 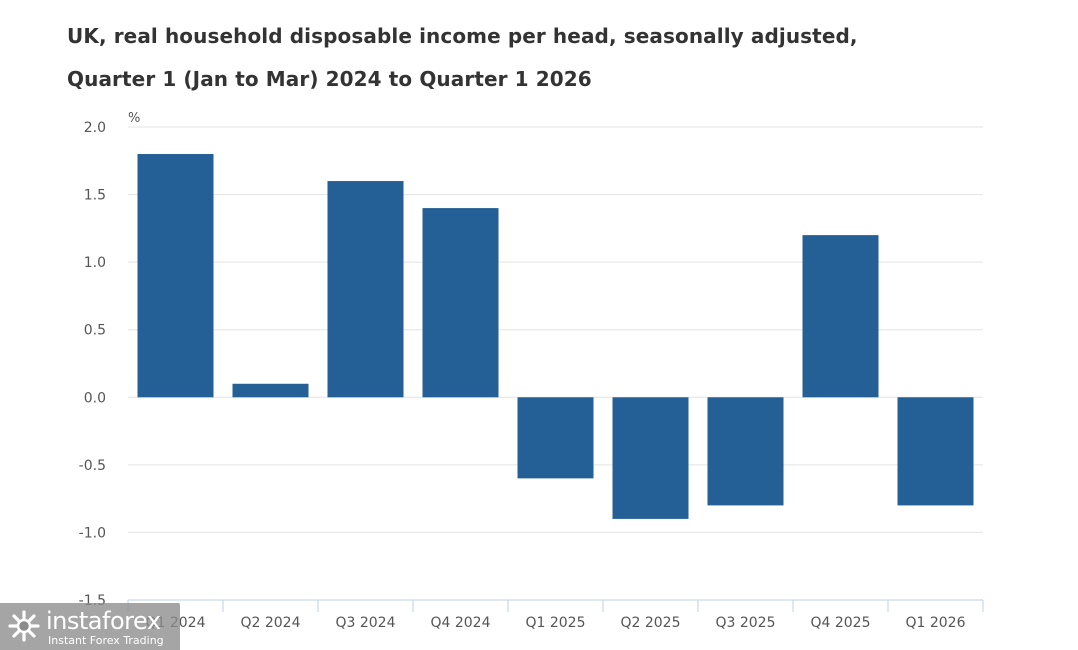 I want to click on x-tick-label: Q2 2024, so click(x=270, y=623).